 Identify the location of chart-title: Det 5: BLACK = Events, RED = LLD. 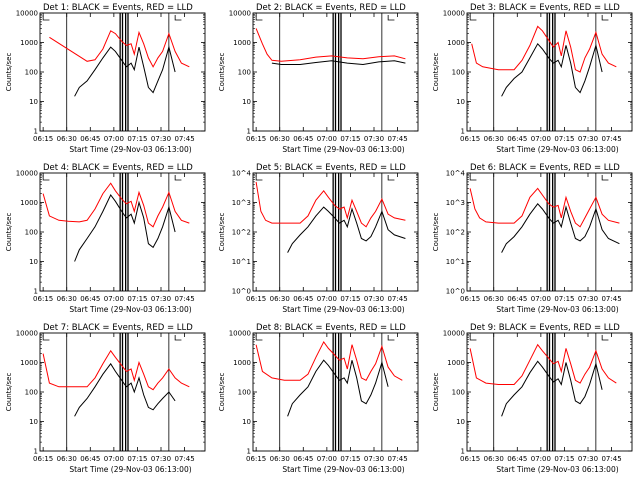
(331, 168).